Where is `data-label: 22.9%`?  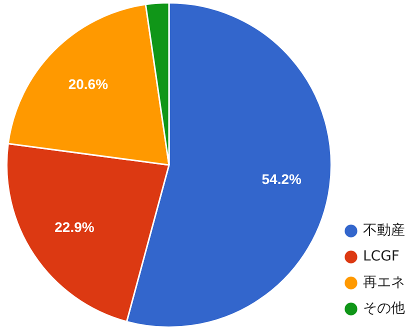 data-label: 22.9% is located at coordinates (74, 226).